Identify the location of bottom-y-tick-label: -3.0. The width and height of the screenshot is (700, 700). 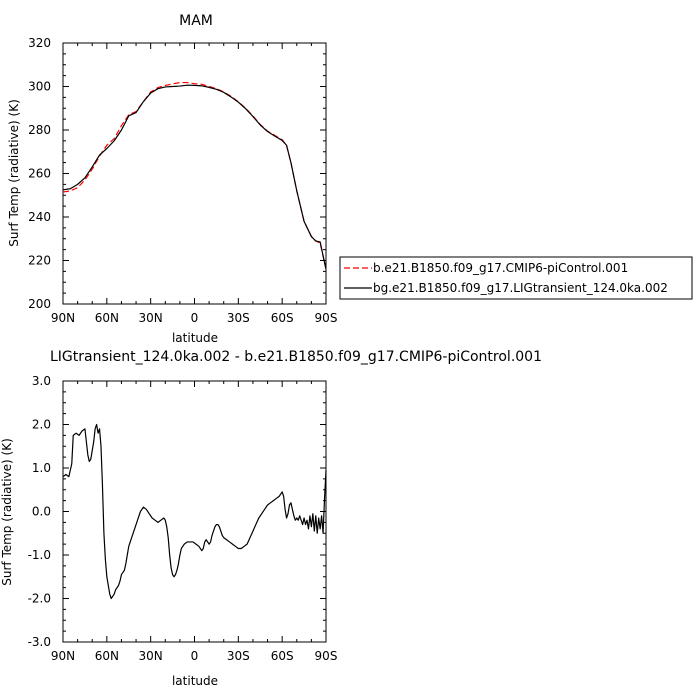
(39, 642).